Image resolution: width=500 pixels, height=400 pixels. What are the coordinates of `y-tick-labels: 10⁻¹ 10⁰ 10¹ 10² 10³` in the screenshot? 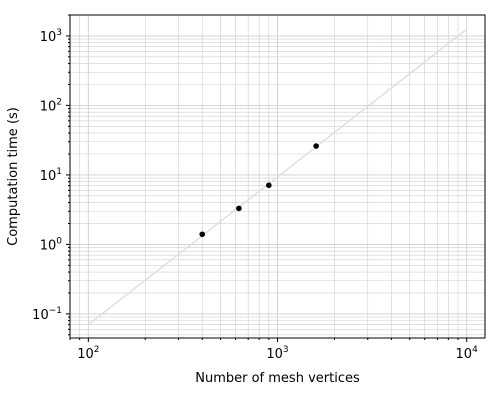 It's located at (47, 175).